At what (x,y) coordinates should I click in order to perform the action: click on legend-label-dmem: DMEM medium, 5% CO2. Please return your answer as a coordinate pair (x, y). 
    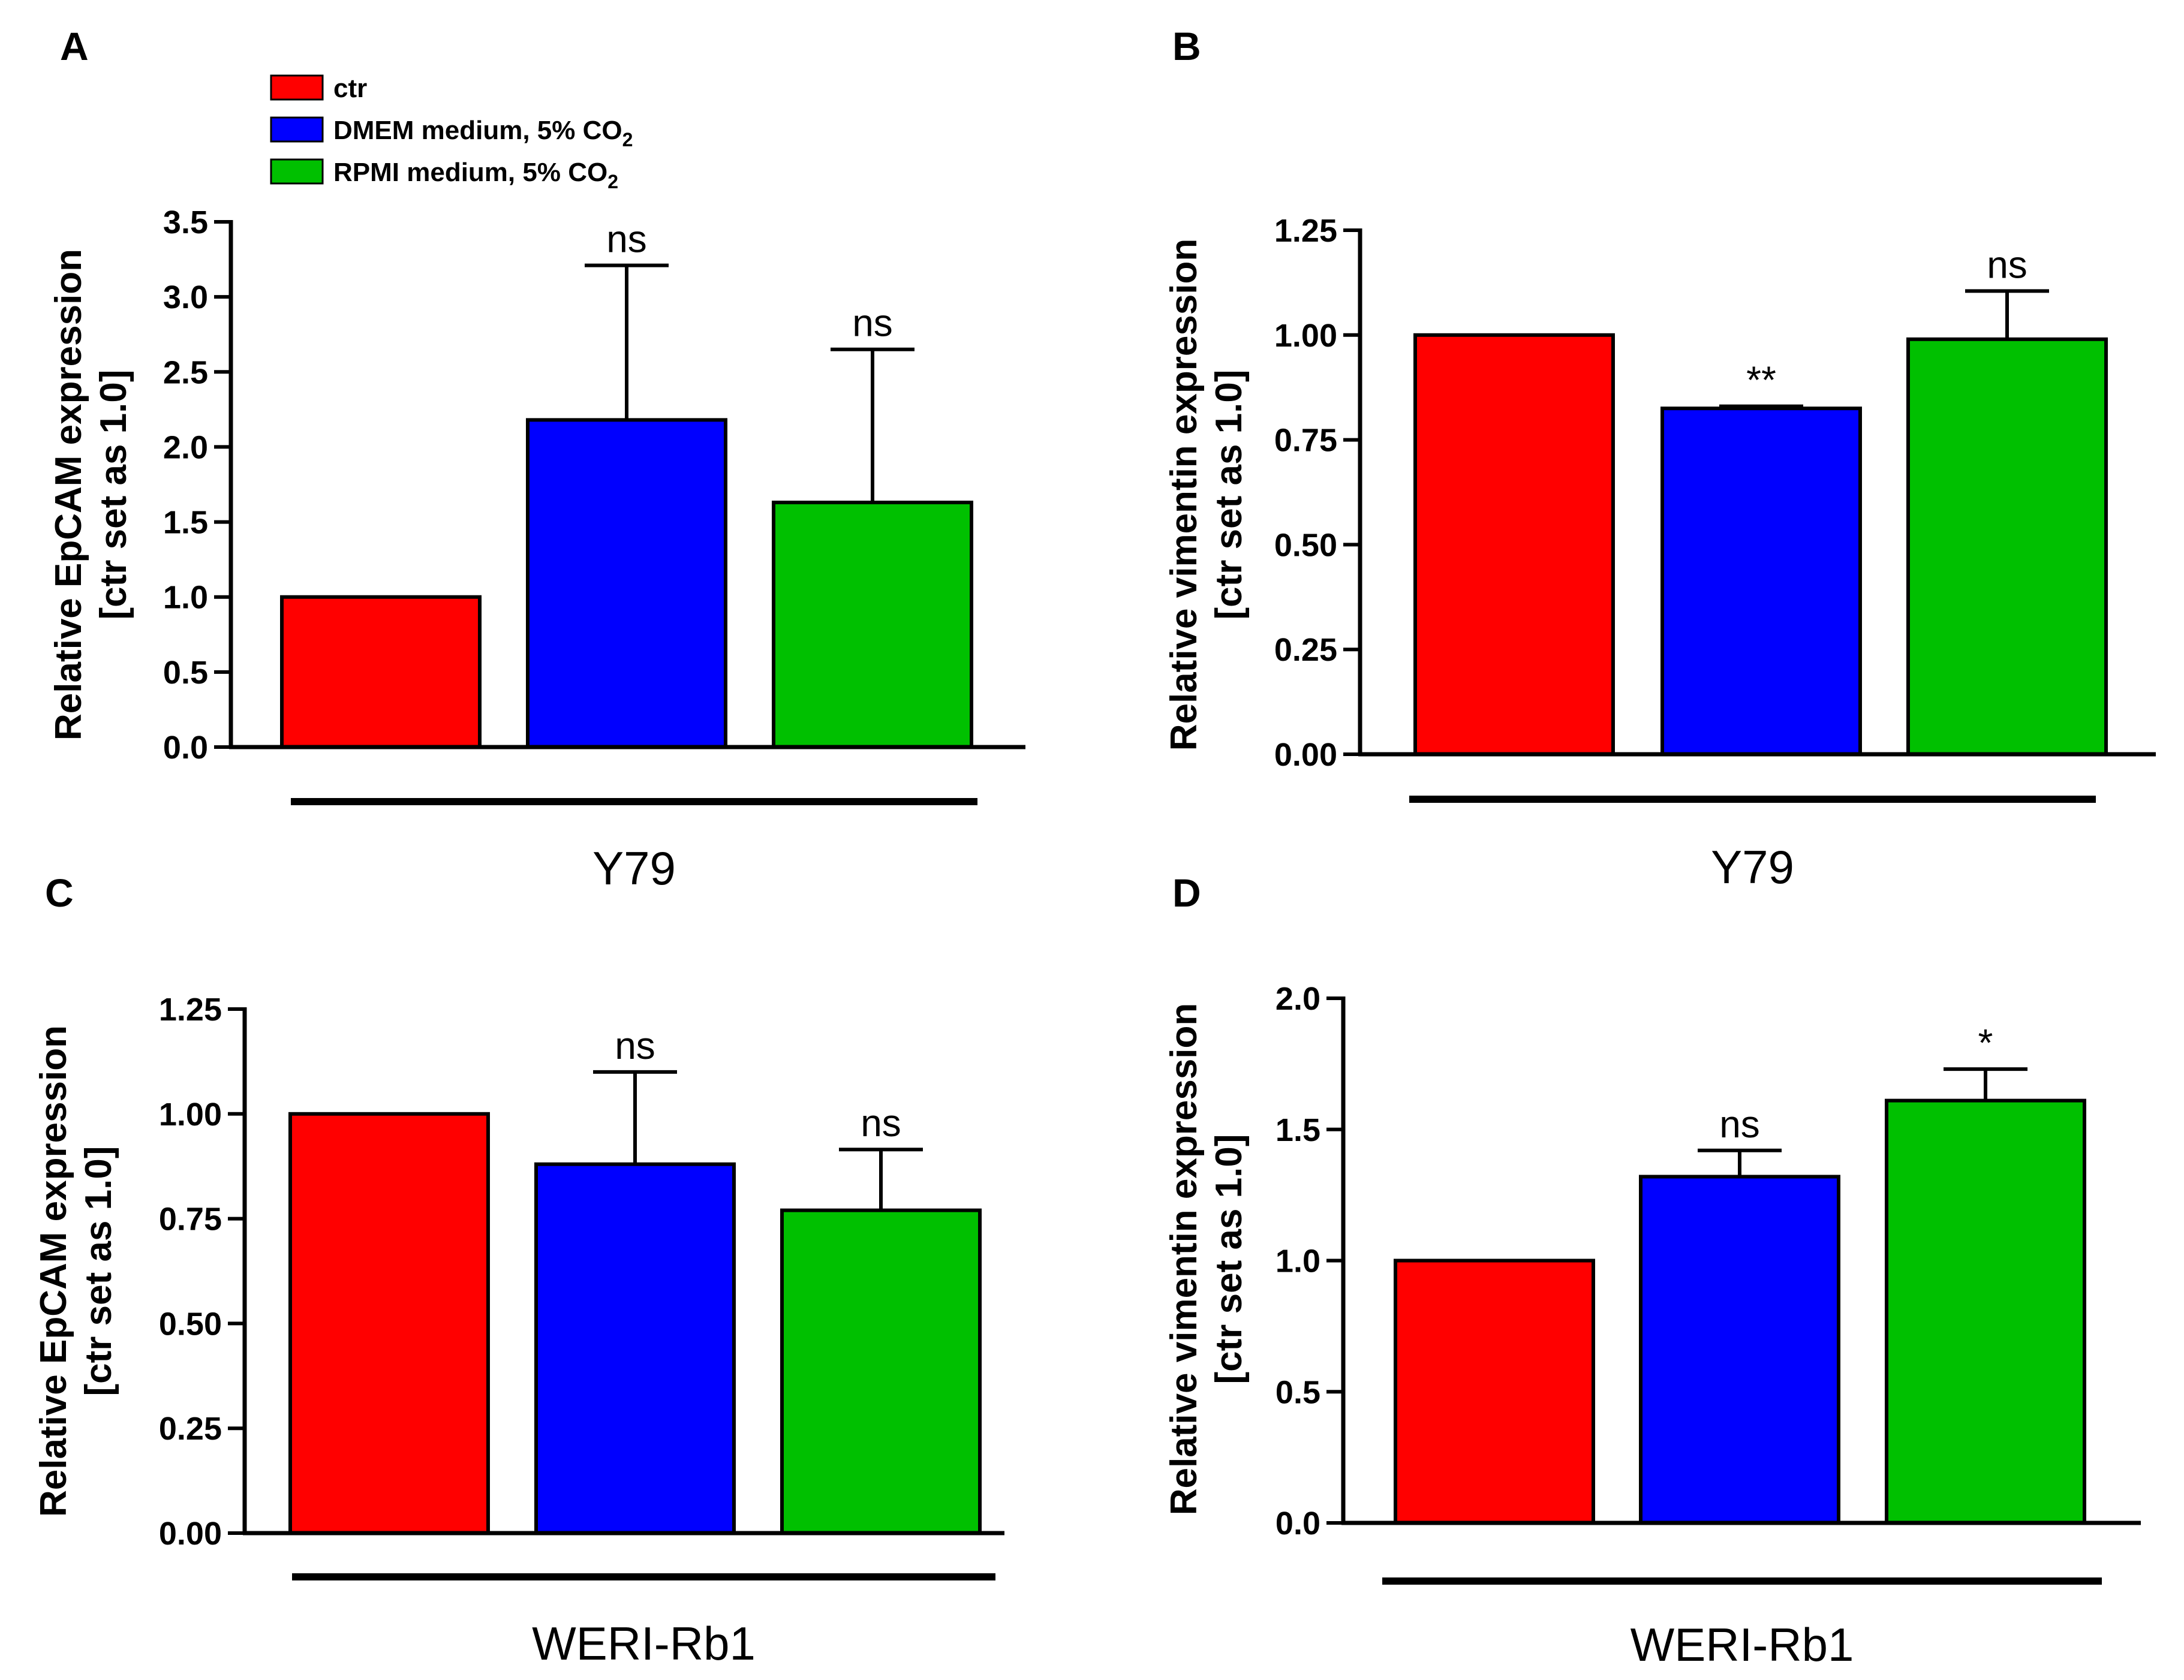
    Looking at the image, I should click on (483, 133).